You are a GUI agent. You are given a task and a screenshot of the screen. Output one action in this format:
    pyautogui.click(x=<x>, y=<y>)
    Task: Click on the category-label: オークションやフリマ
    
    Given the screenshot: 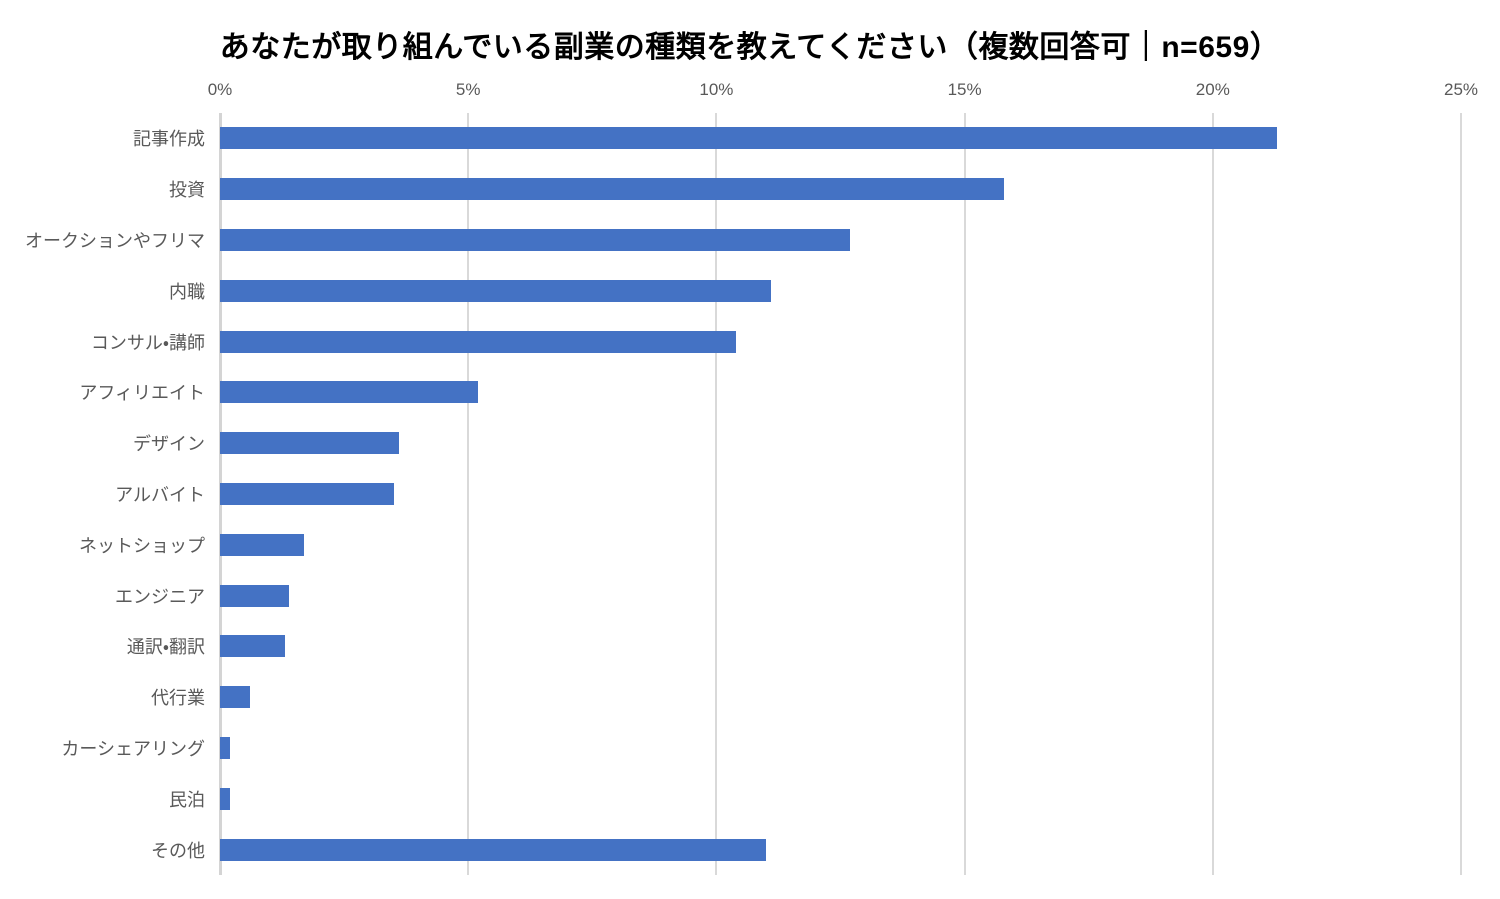 What is the action you would take?
    pyautogui.click(x=115, y=240)
    